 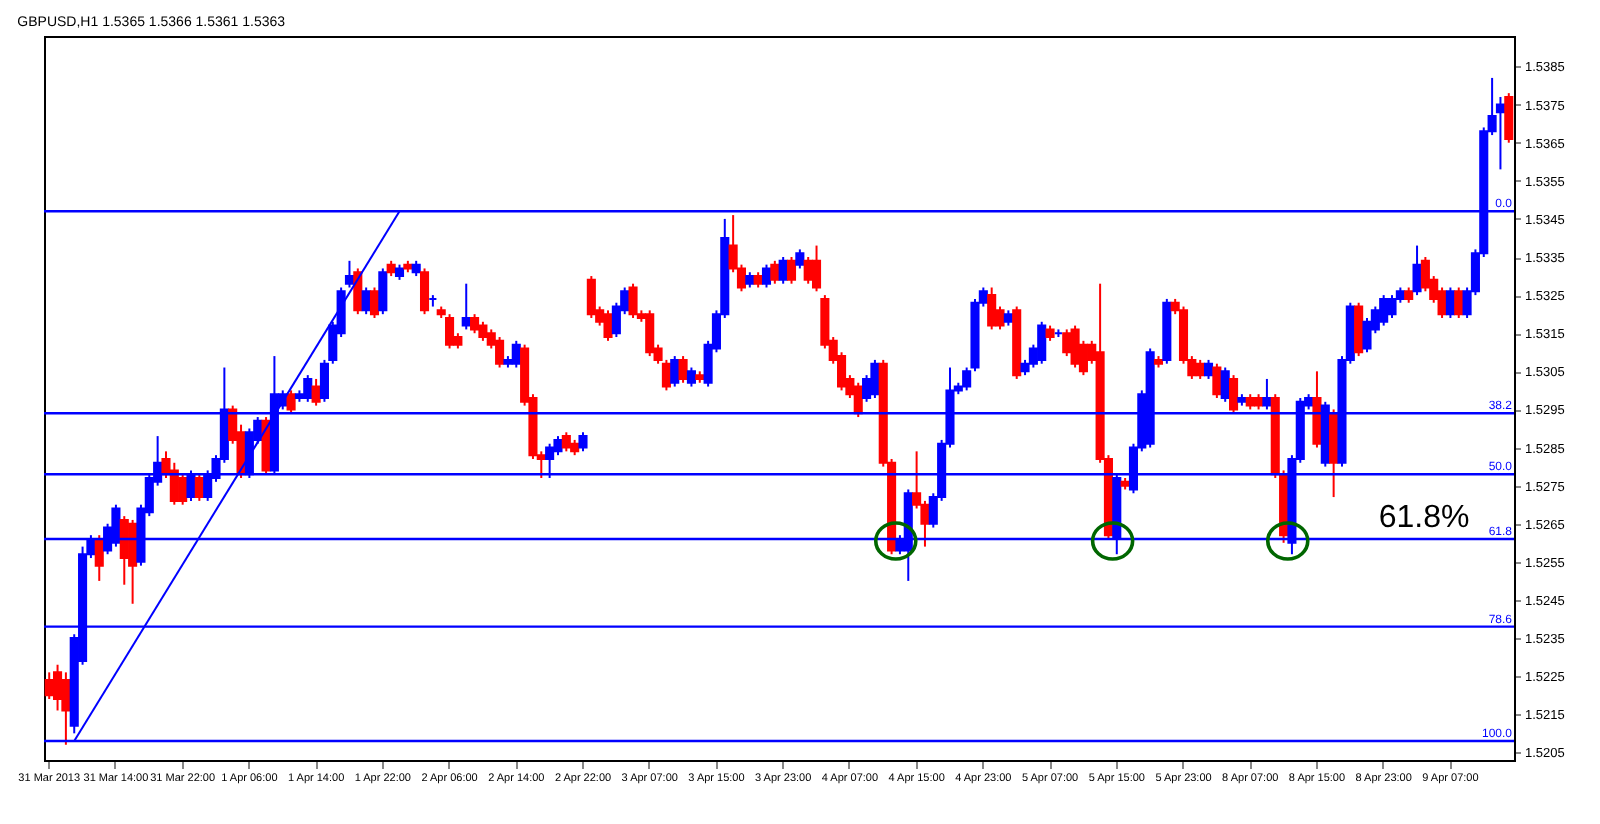 I want to click on annotation: 61.8%, so click(x=1424, y=517).